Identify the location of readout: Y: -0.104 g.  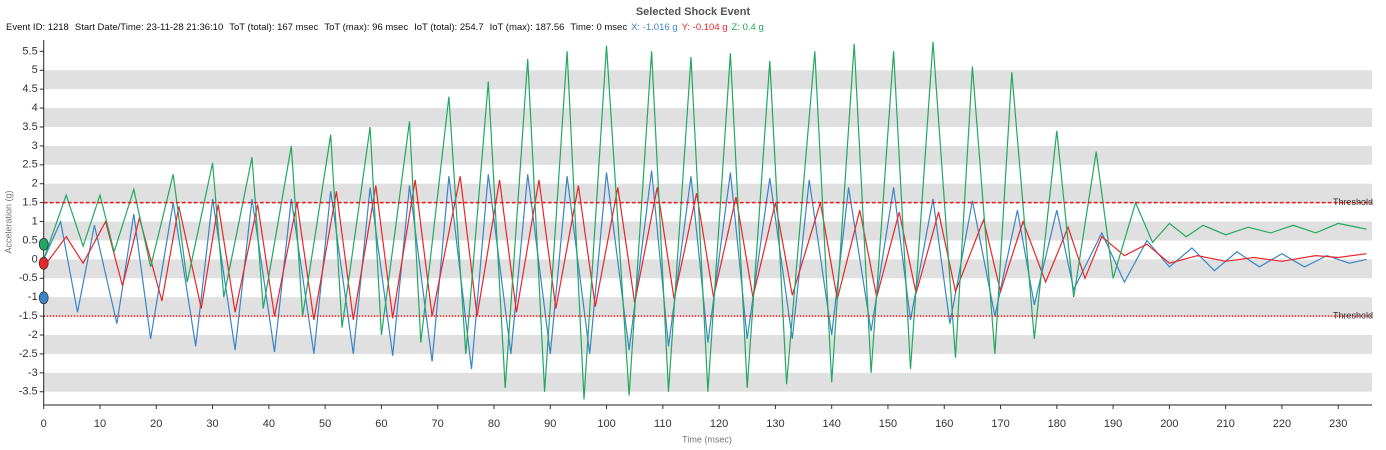
(705, 27).